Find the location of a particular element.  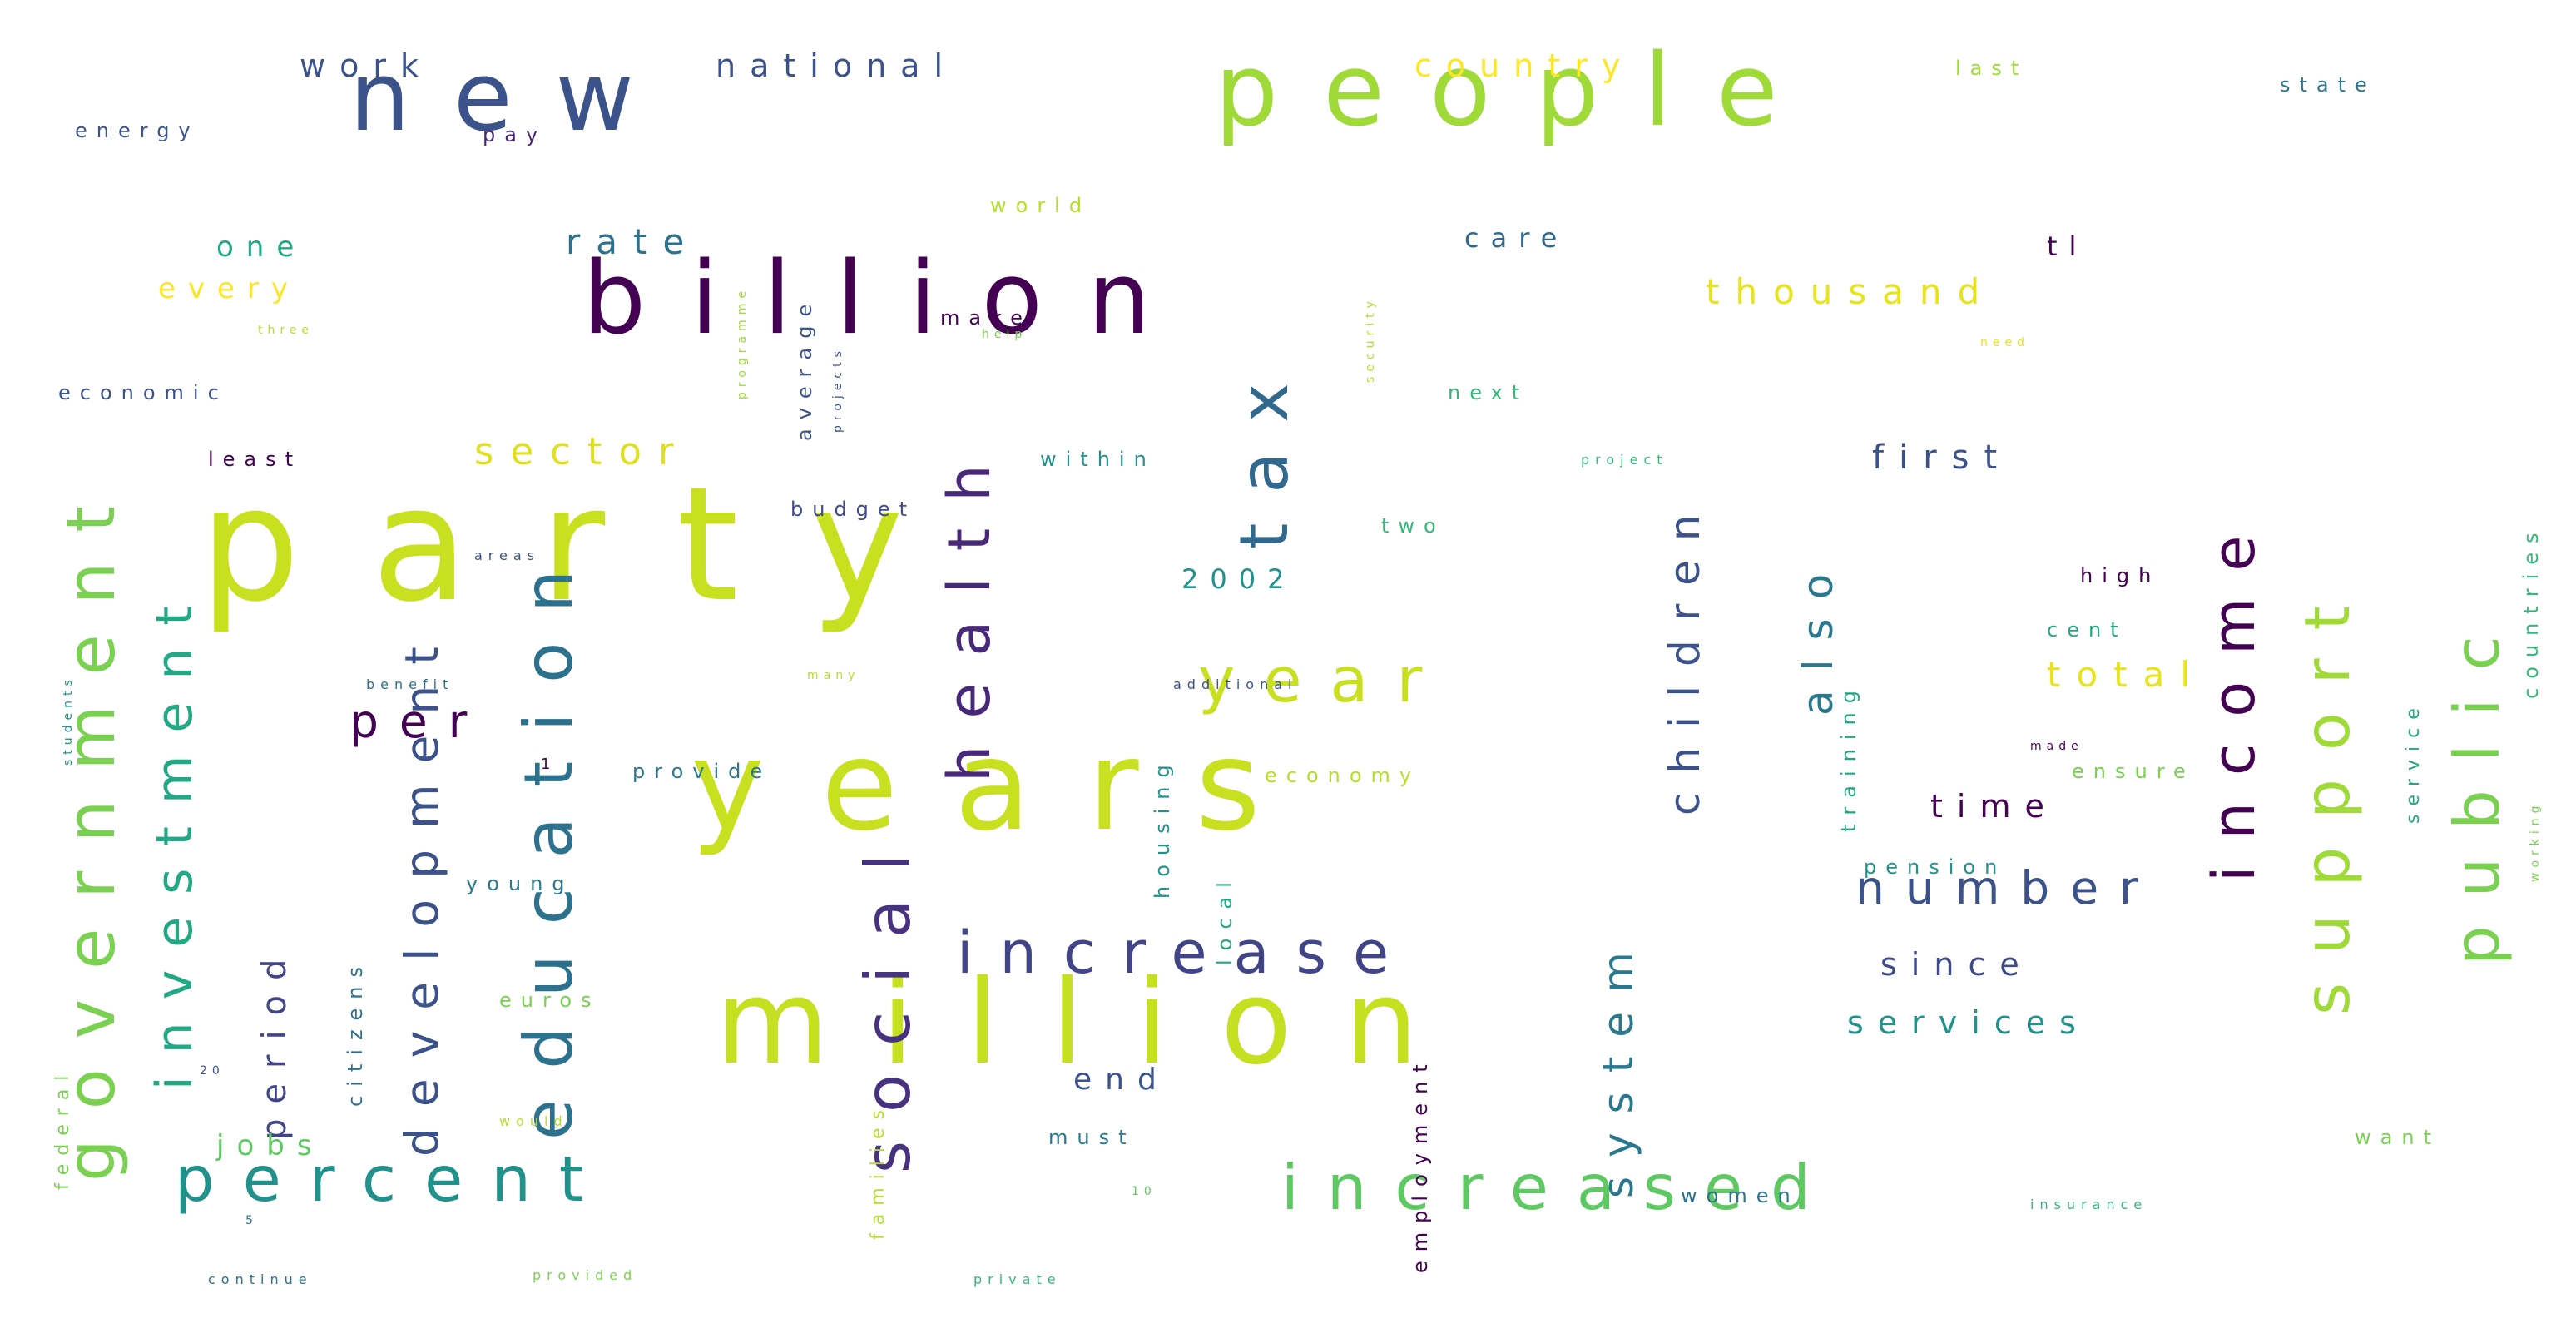

word: year is located at coordinates (1324, 679).